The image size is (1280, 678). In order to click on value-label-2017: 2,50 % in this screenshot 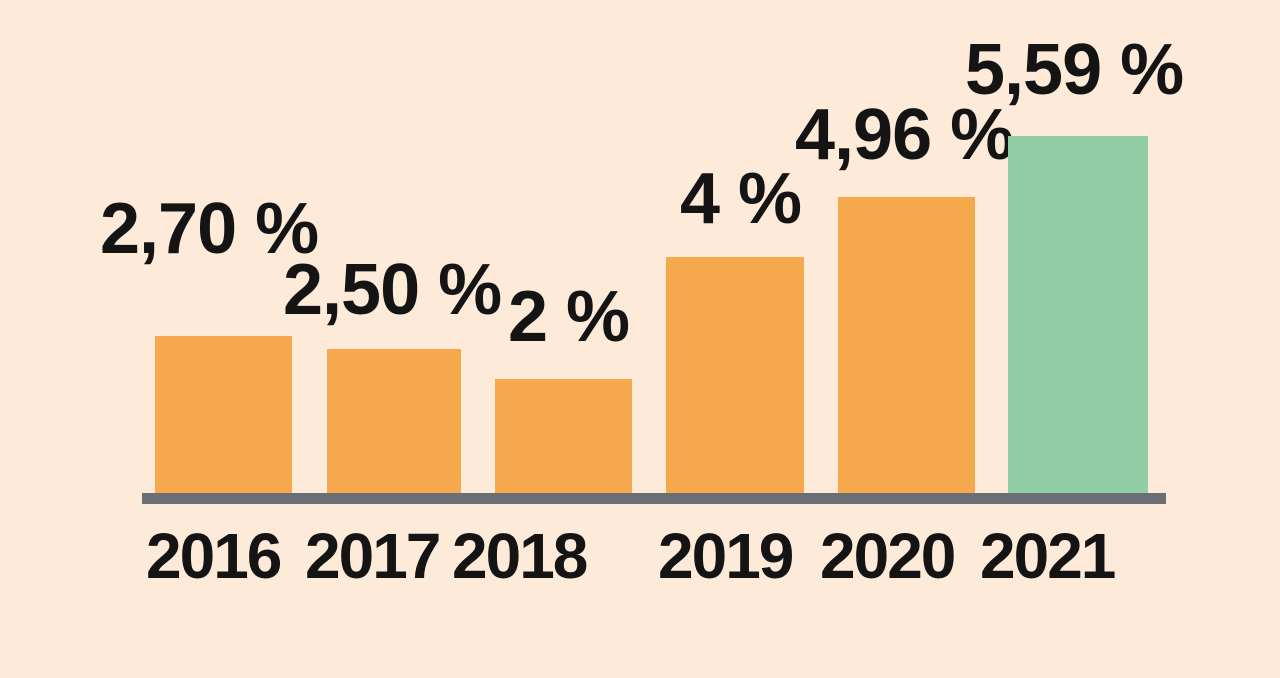, I will do `click(392, 290)`.